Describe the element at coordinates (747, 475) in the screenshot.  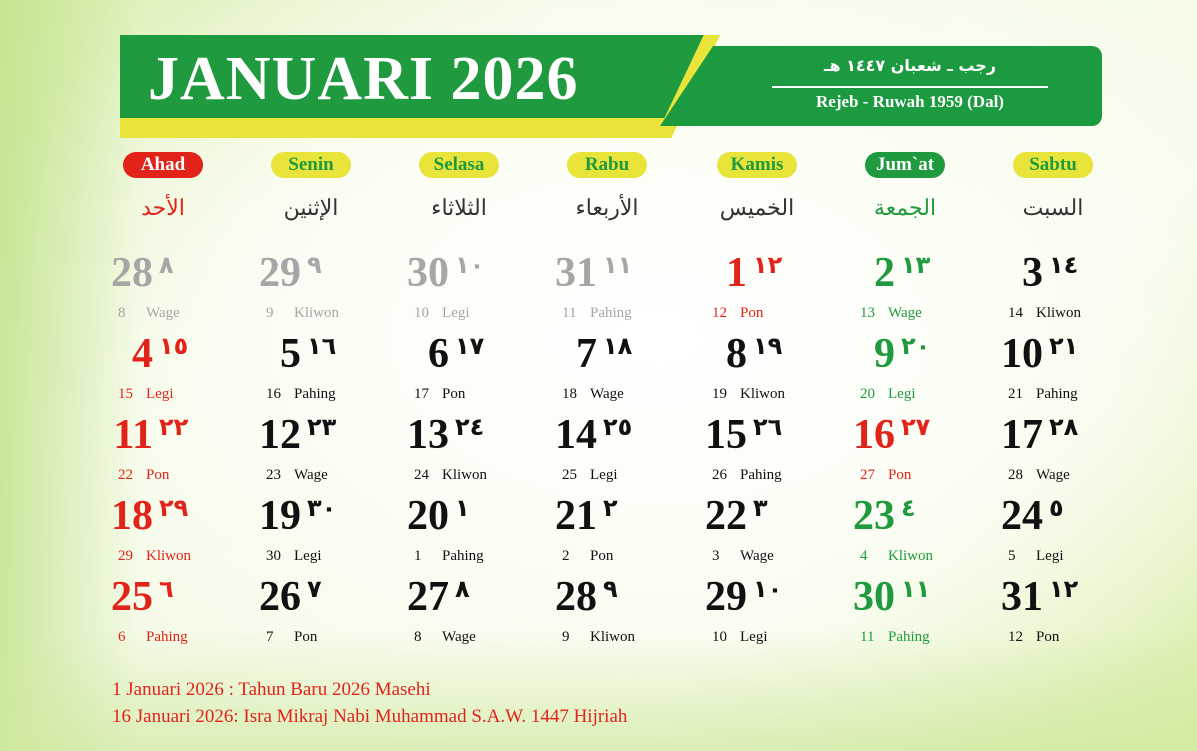
I see `pasaran-label: 26 Pahing` at that location.